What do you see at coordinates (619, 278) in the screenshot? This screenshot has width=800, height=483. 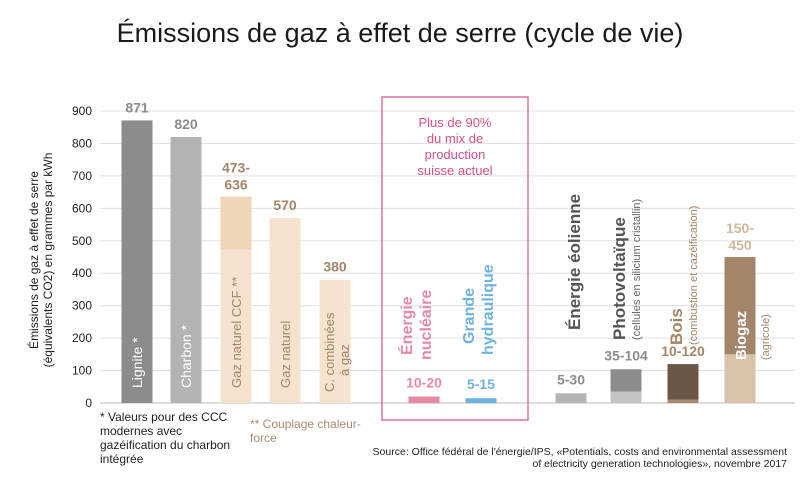 I see `category-label: Photovoltaïque` at bounding box center [619, 278].